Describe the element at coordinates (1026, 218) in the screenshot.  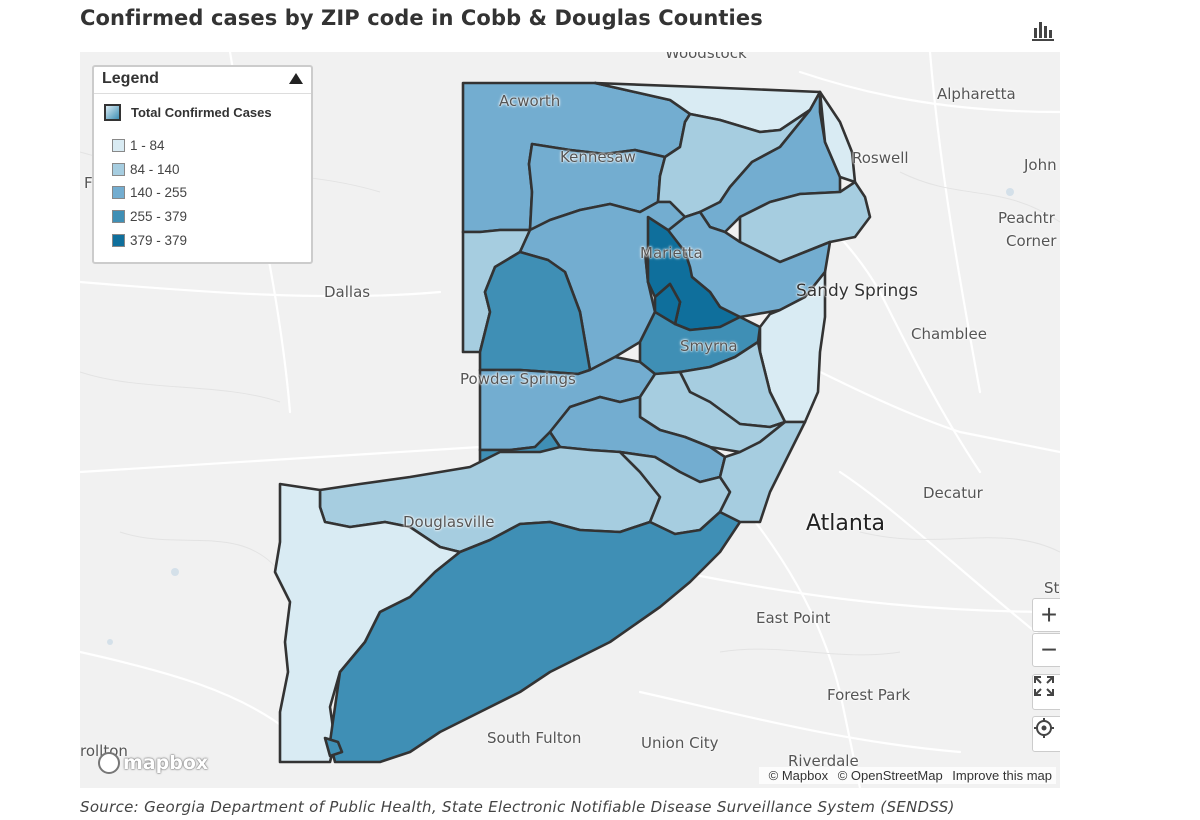
I see `place-label-peachtree-1: Peachtr` at that location.